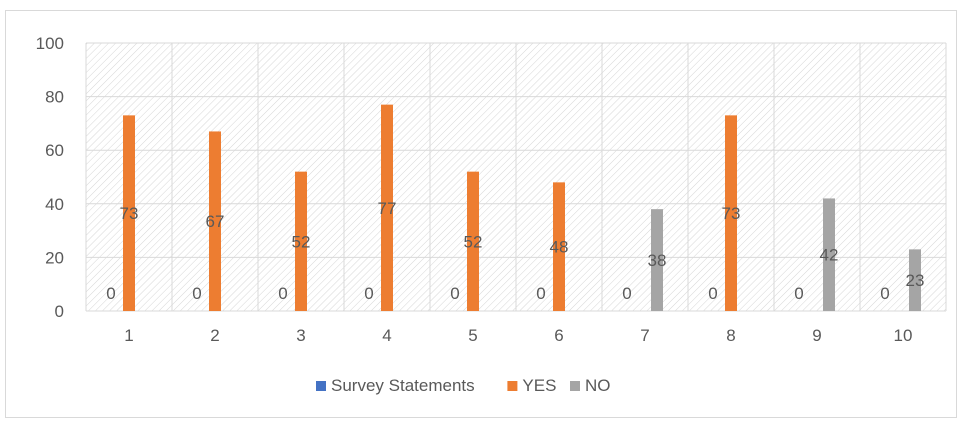  Describe the element at coordinates (54, 150) in the screenshot. I see `y-tick-label: 60` at that location.